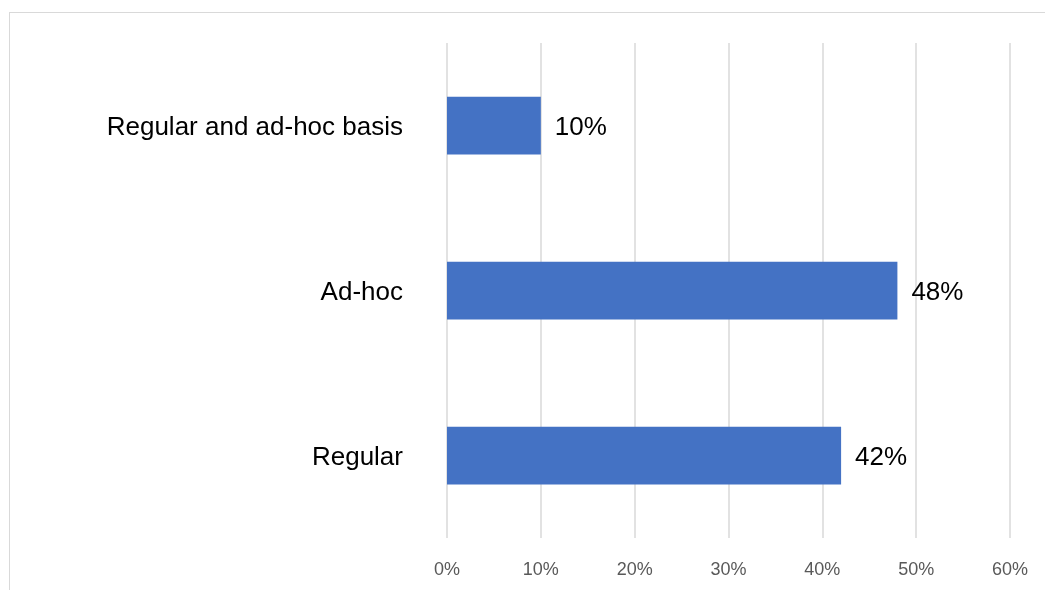 This screenshot has width=1045, height=590. I want to click on data-label: 48%, so click(937, 290).